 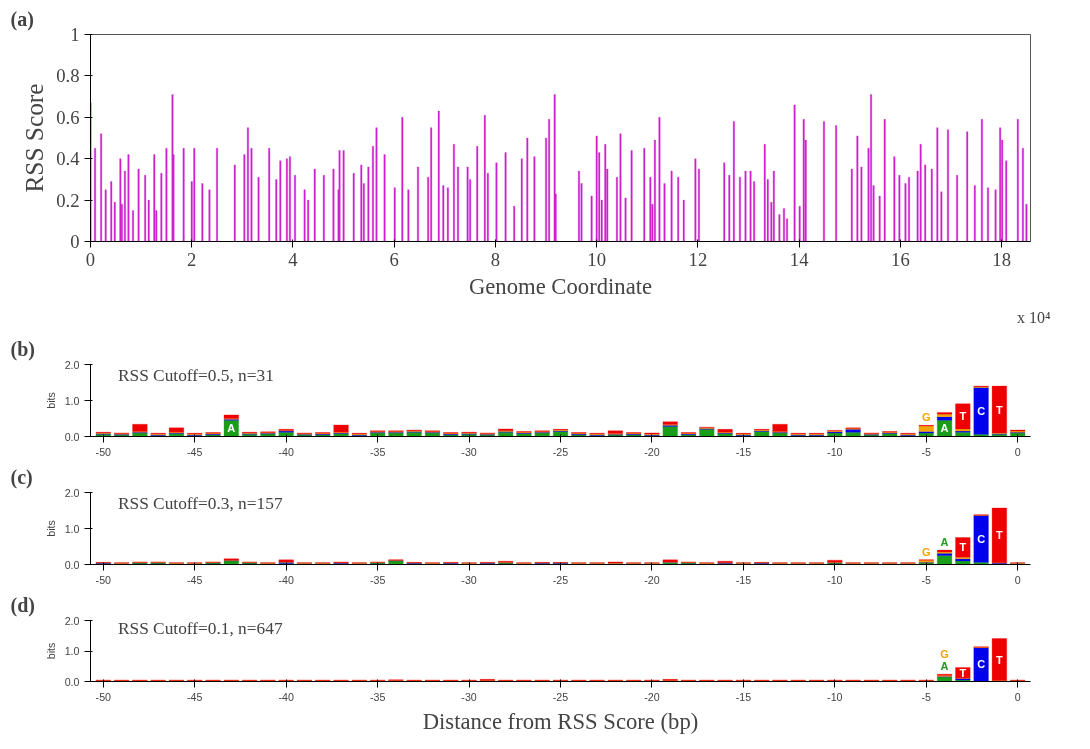 What do you see at coordinates (394, 259) in the screenshot?
I see `x-tick-label: 6` at bounding box center [394, 259].